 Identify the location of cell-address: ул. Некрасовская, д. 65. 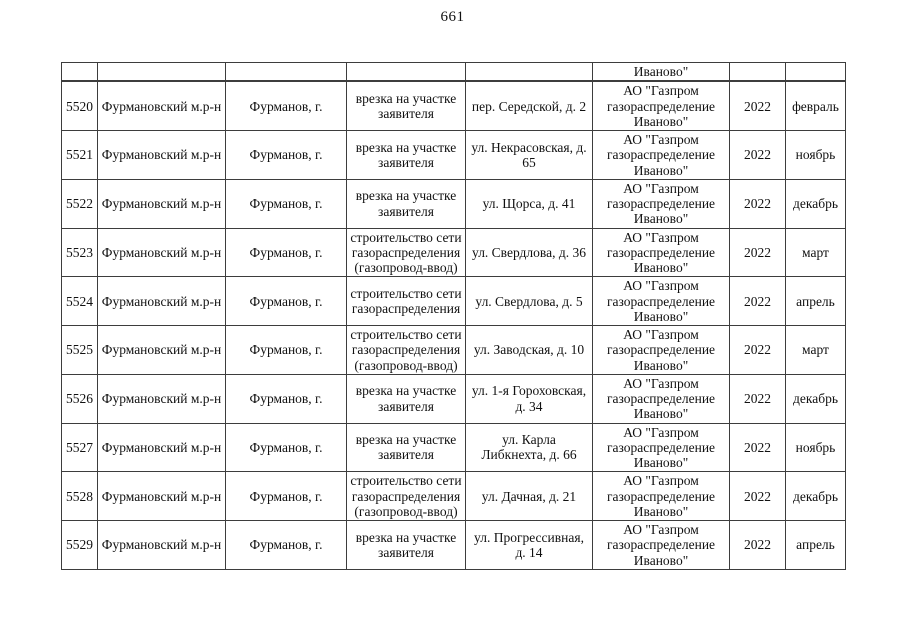
(529, 155).